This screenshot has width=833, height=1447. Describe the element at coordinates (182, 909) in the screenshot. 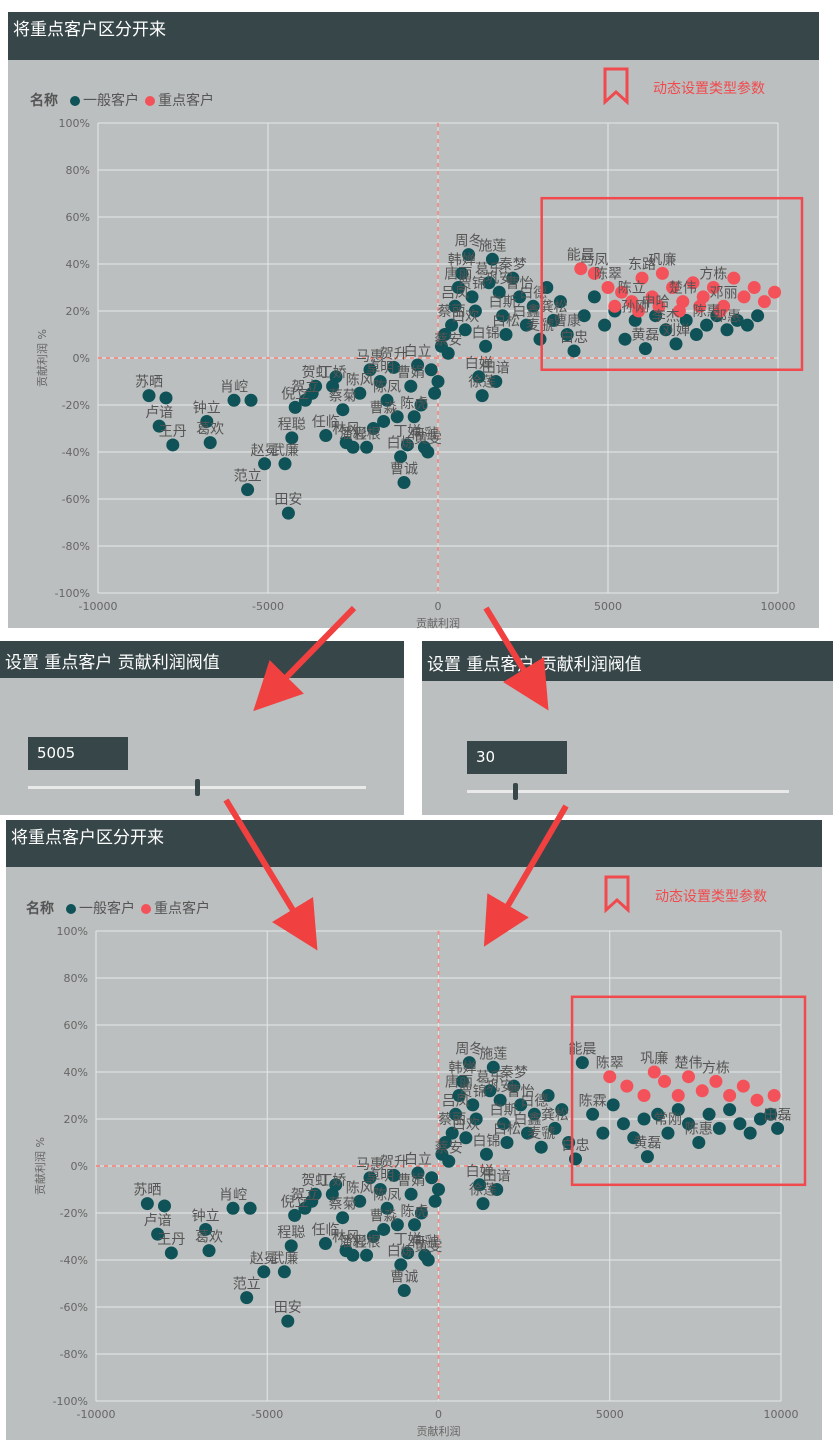

I see `legend-label-key: 重点客户` at that location.